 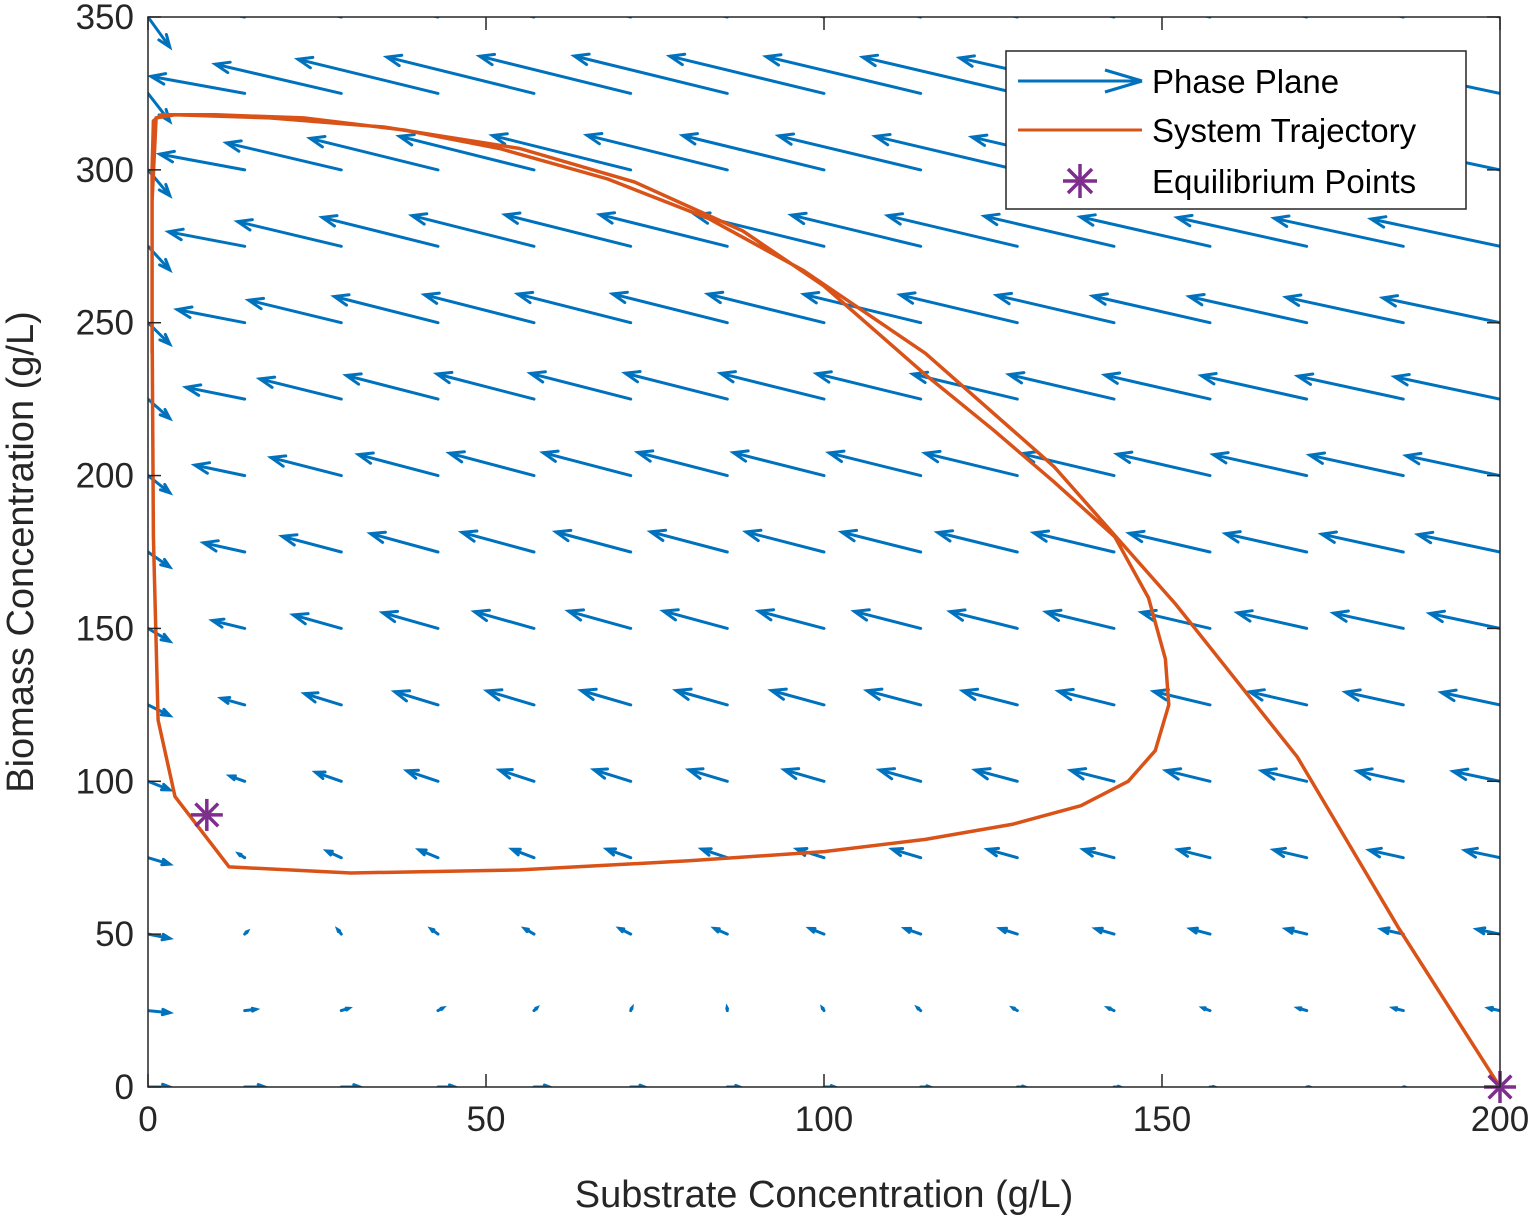 What do you see at coordinates (21, 552) in the screenshot?
I see `y-axis-label: Biomass Concentration (g/L)` at bounding box center [21, 552].